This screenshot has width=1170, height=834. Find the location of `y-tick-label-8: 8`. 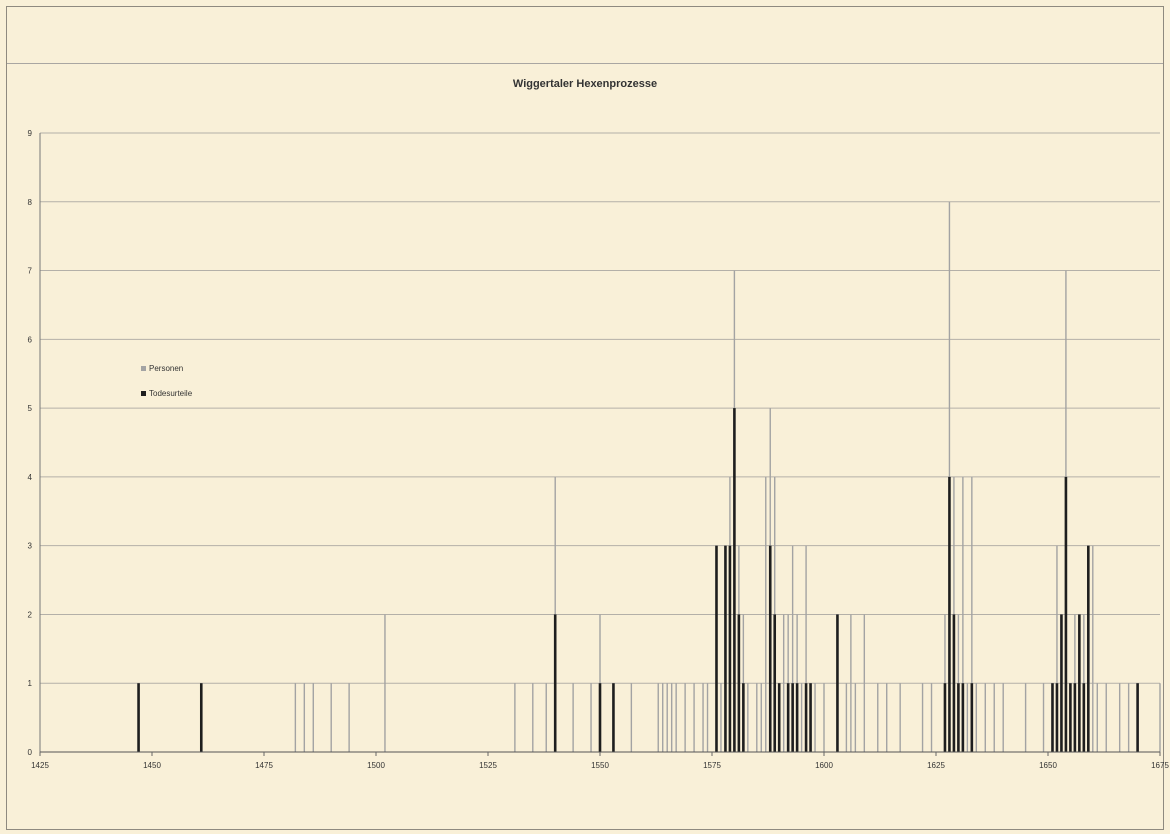

y-tick-label-8: 8 is located at coordinates (30, 202).